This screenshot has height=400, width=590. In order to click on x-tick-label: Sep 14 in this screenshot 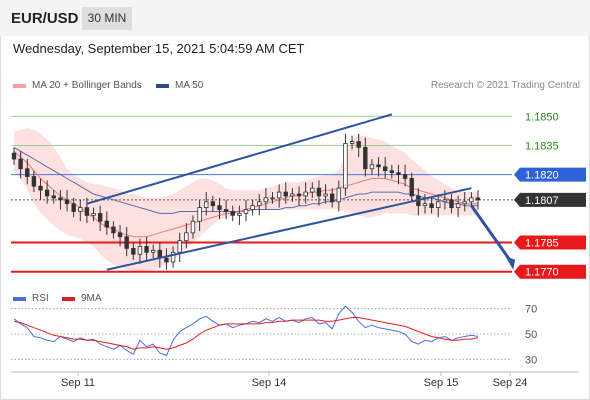, I will do `click(269, 383)`.